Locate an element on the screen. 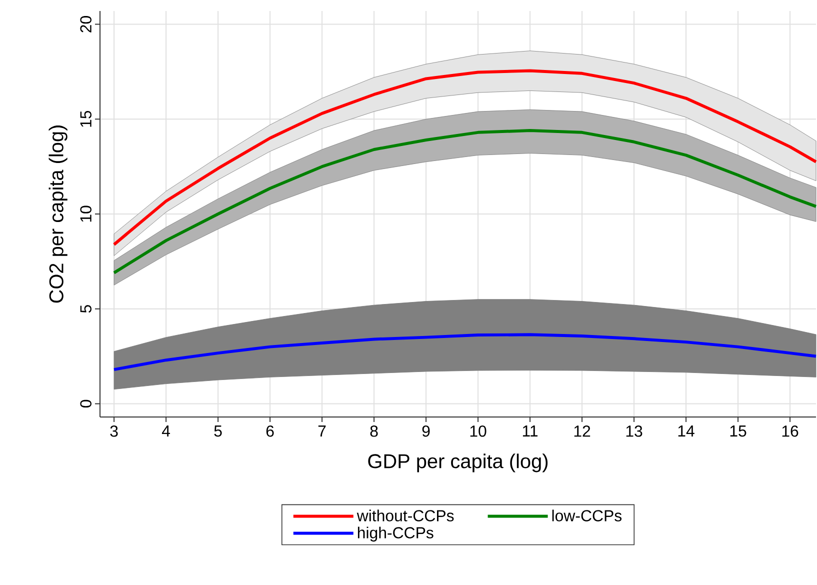 The width and height of the screenshot is (817, 585). y-tick-label: 10 is located at coordinates (86, 214).